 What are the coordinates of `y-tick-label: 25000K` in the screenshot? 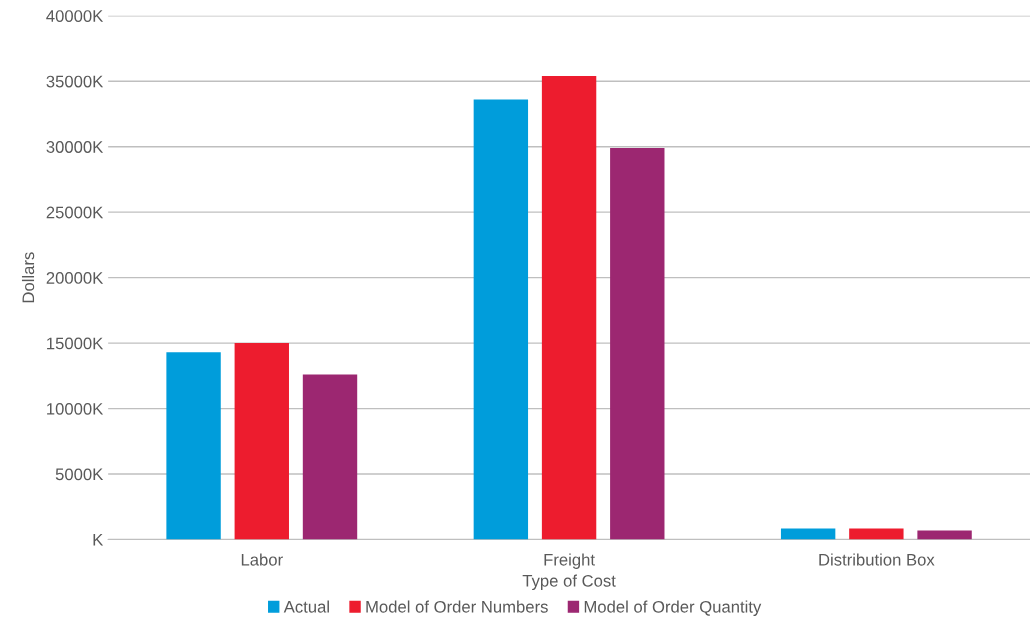 It's located at (75, 212).